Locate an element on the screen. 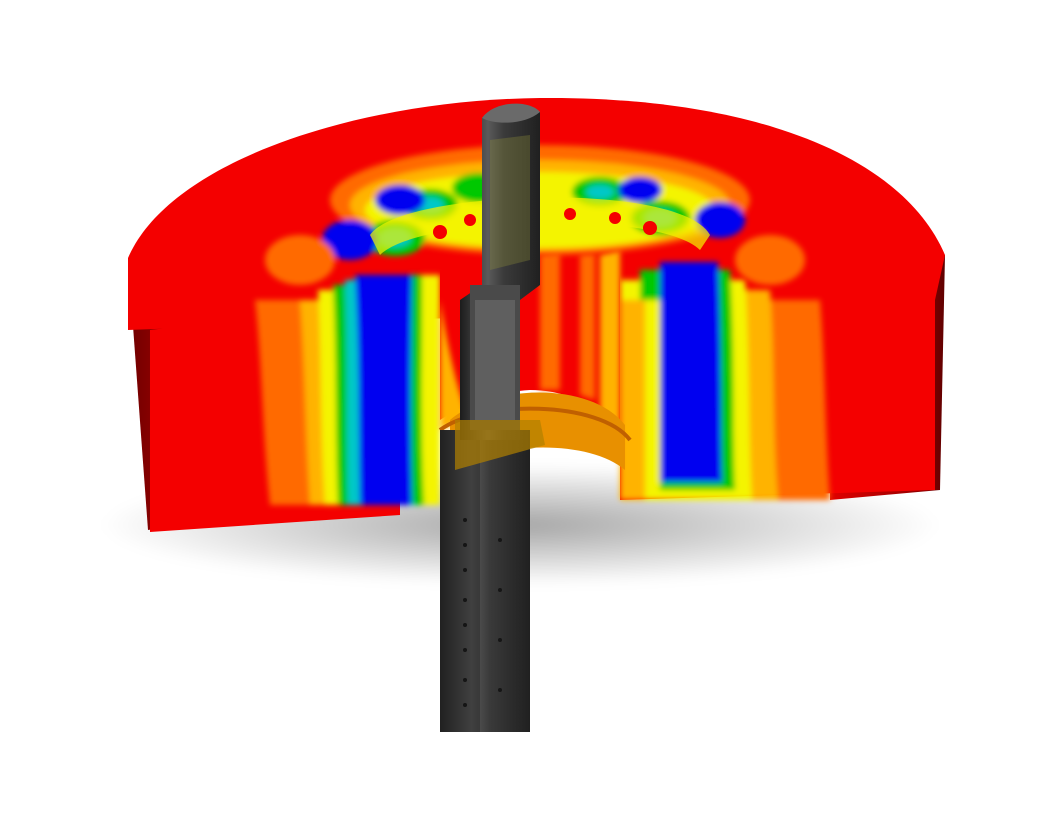 The image size is (1057, 831). shaft is located at coordinates (485, 581).